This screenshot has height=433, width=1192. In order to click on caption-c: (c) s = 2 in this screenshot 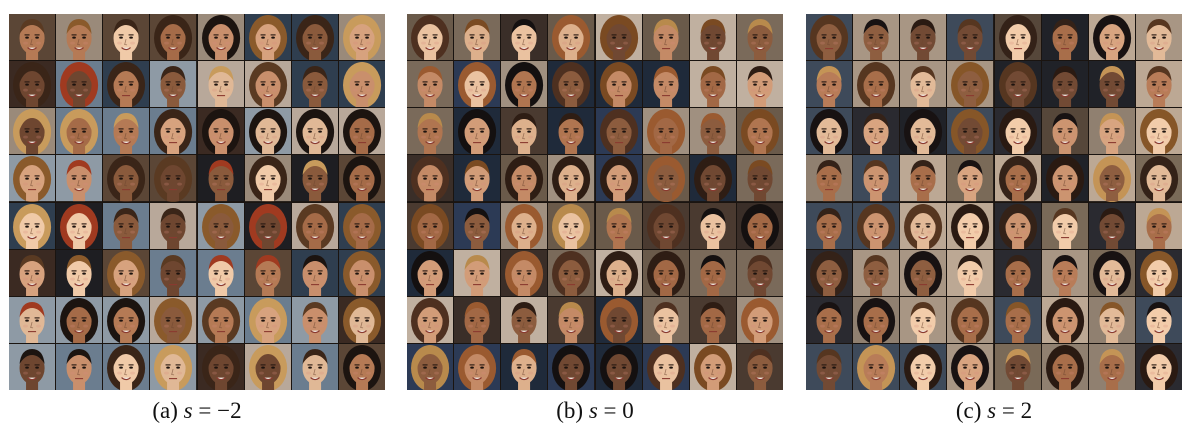, I will do `click(994, 411)`.